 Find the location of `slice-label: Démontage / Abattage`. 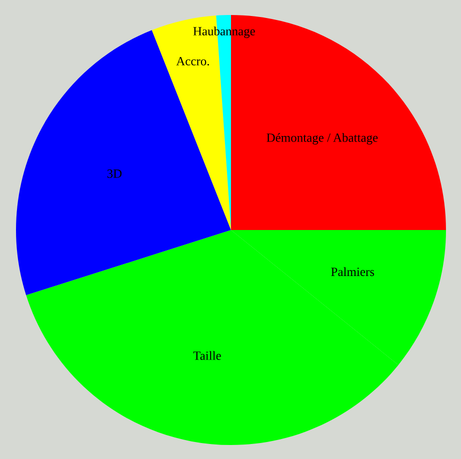

slice-label: Démontage / Abattage is located at coordinates (322, 138).